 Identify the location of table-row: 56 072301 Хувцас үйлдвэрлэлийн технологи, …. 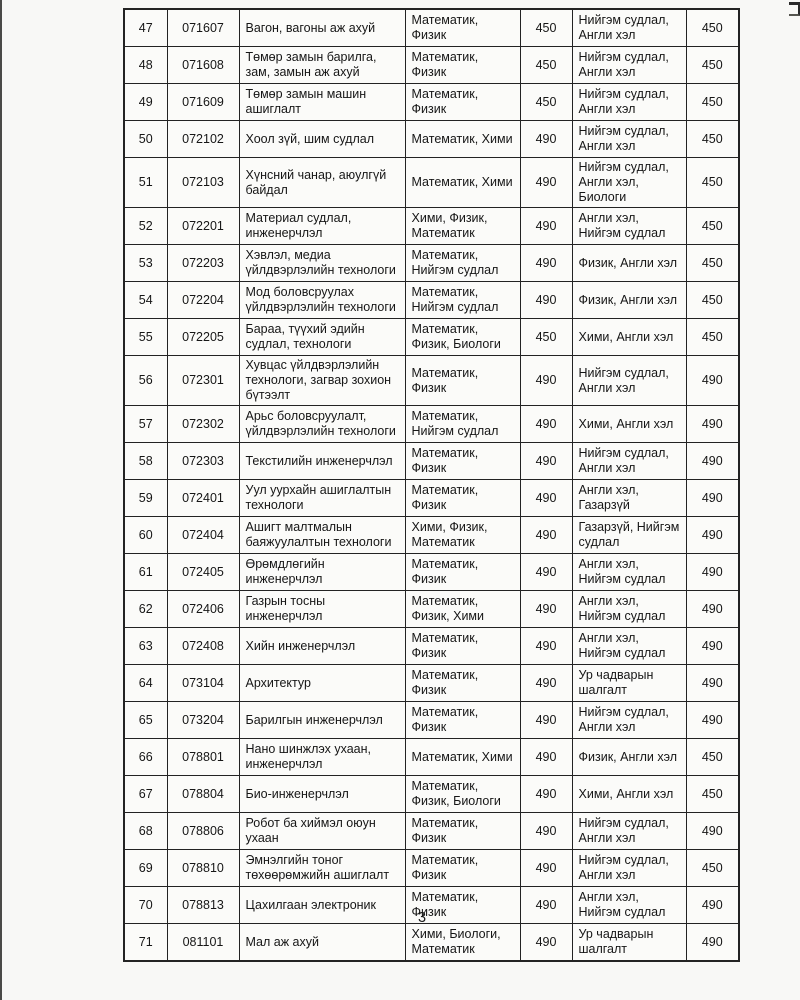
(431, 380).